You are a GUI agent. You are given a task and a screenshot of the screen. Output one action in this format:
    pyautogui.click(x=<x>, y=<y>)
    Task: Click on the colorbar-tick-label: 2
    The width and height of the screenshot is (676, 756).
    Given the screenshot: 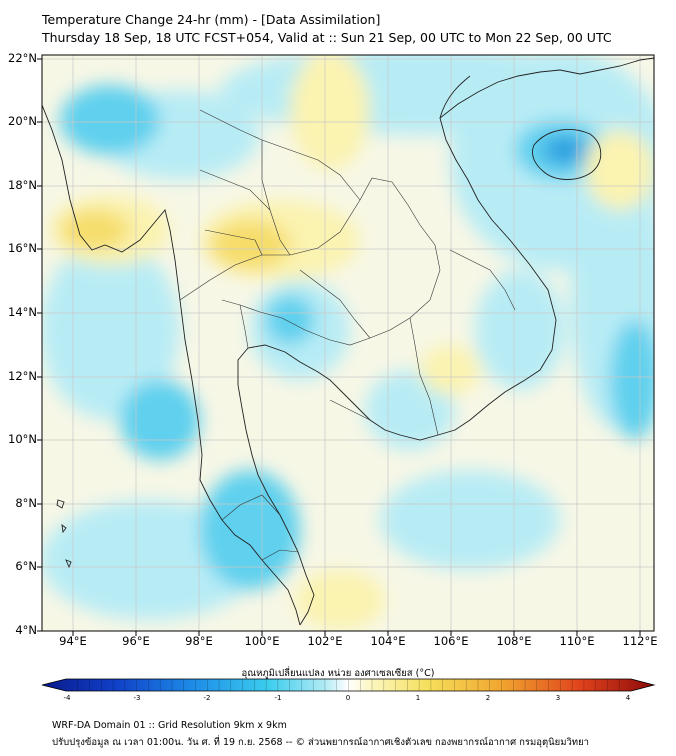 What is the action you would take?
    pyautogui.click(x=488, y=698)
    